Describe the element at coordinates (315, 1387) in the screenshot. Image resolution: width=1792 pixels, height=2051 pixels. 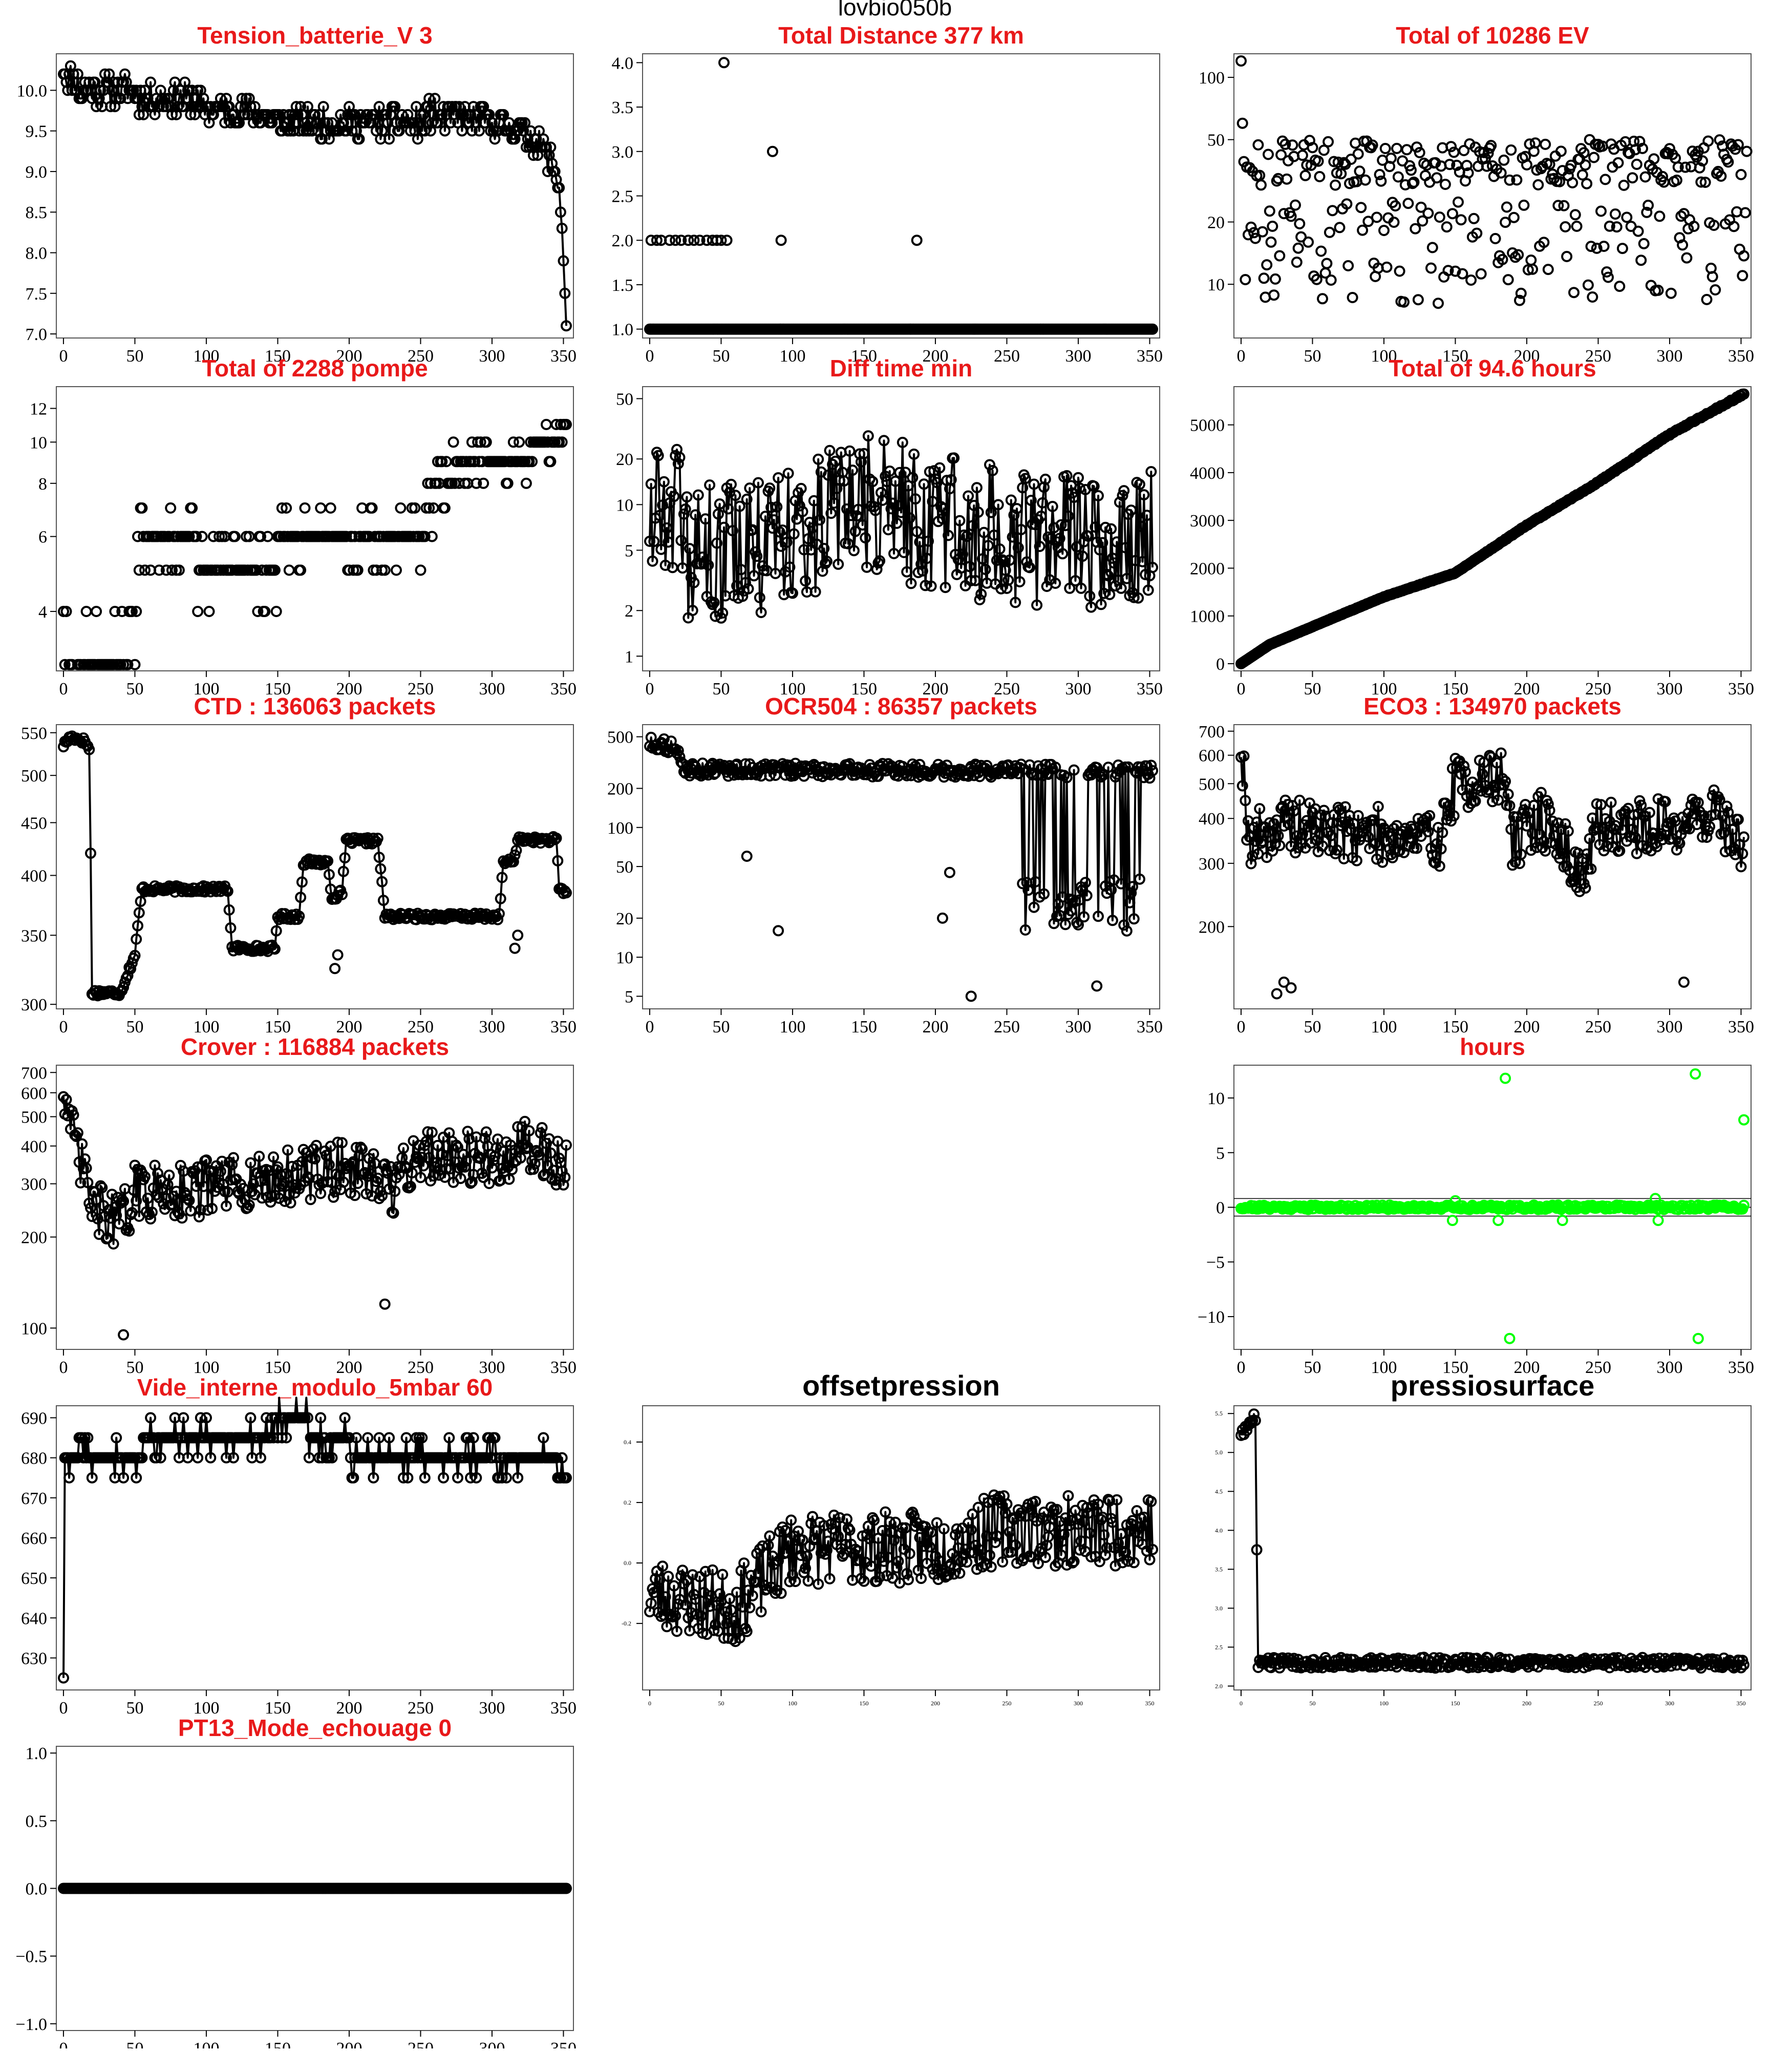
I see `chart-title: Vide_interne_modulo_5mbar 60` at that location.